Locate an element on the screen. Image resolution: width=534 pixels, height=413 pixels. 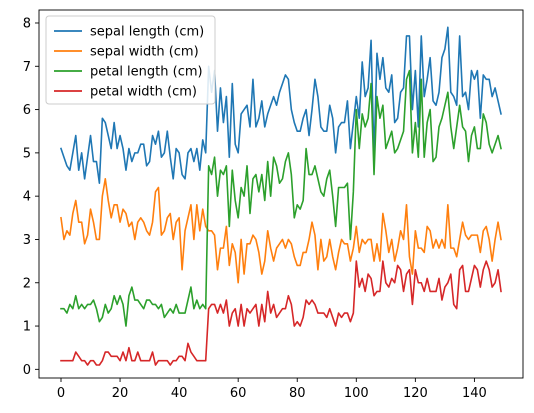
x-tick-label: 80 is located at coordinates (297, 393).